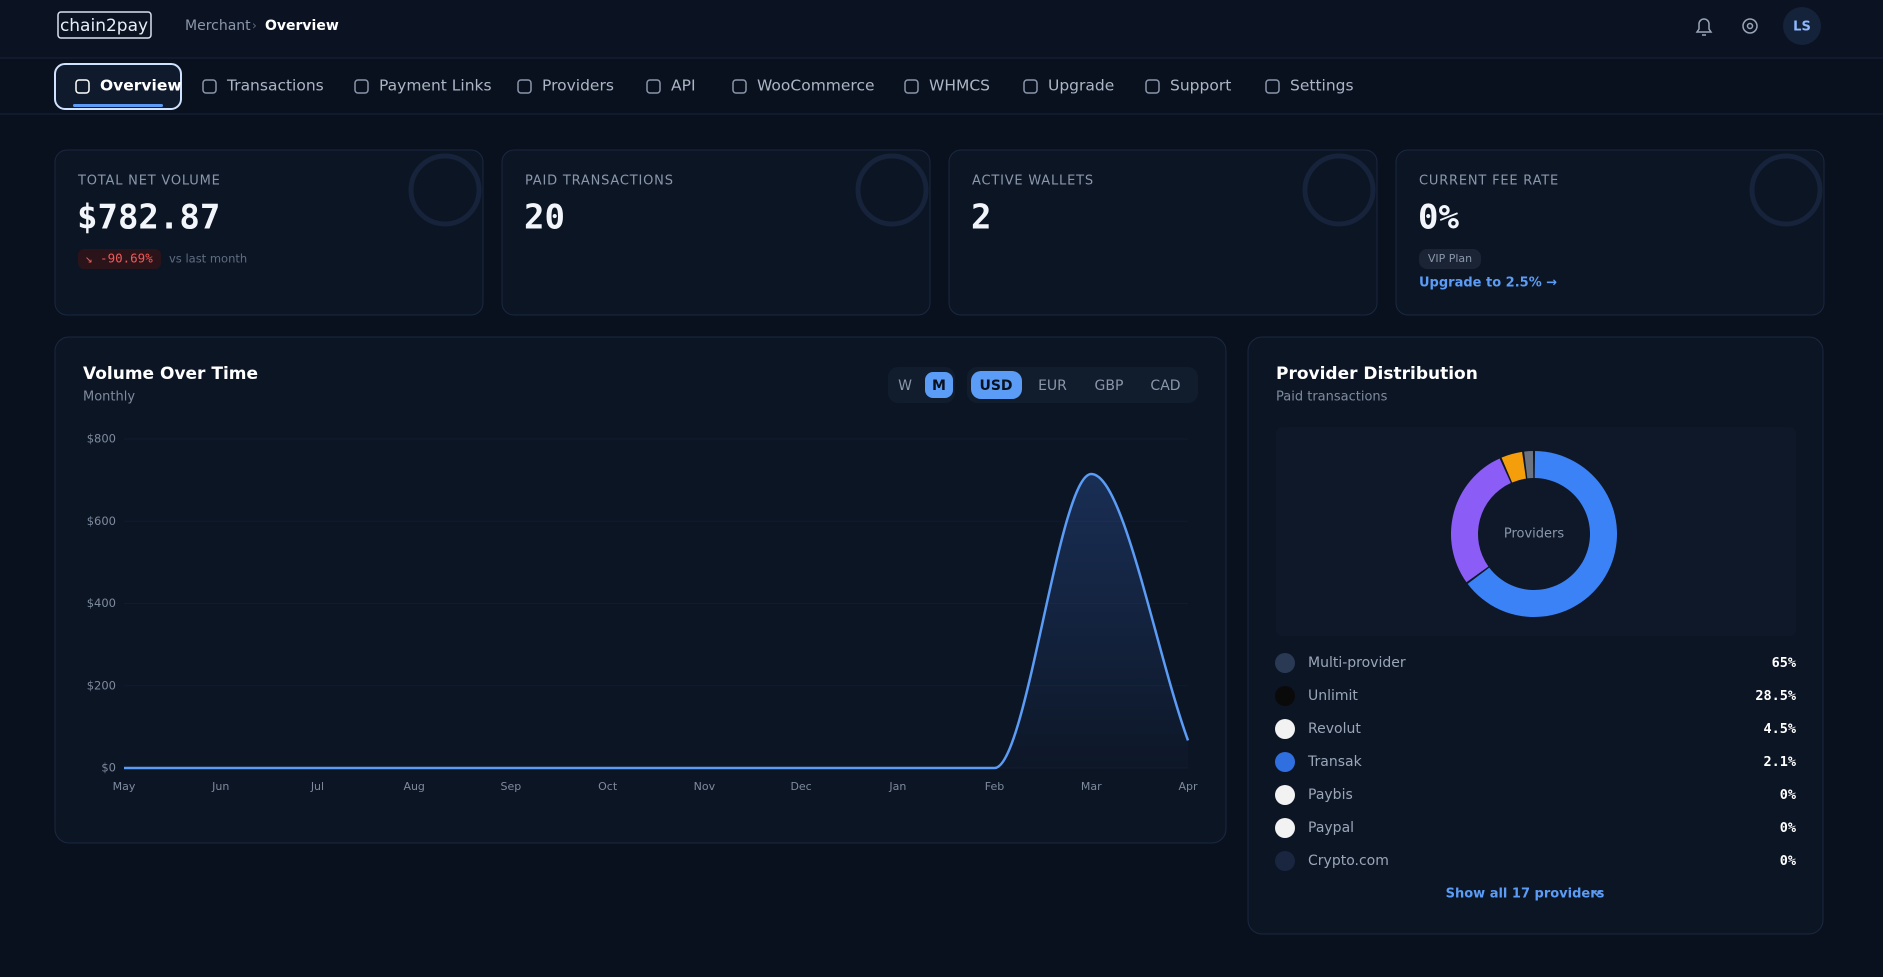  What do you see at coordinates (141, 86) in the screenshot?
I see `nav-item: Overview` at bounding box center [141, 86].